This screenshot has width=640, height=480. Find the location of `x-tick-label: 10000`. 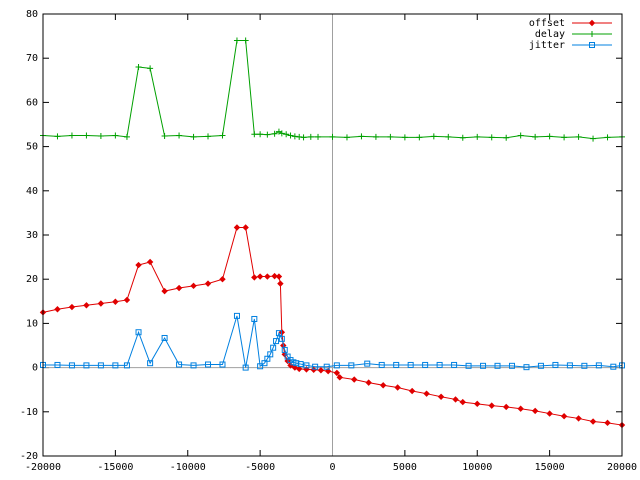

x-tick-label: 10000 is located at coordinates (477, 467).